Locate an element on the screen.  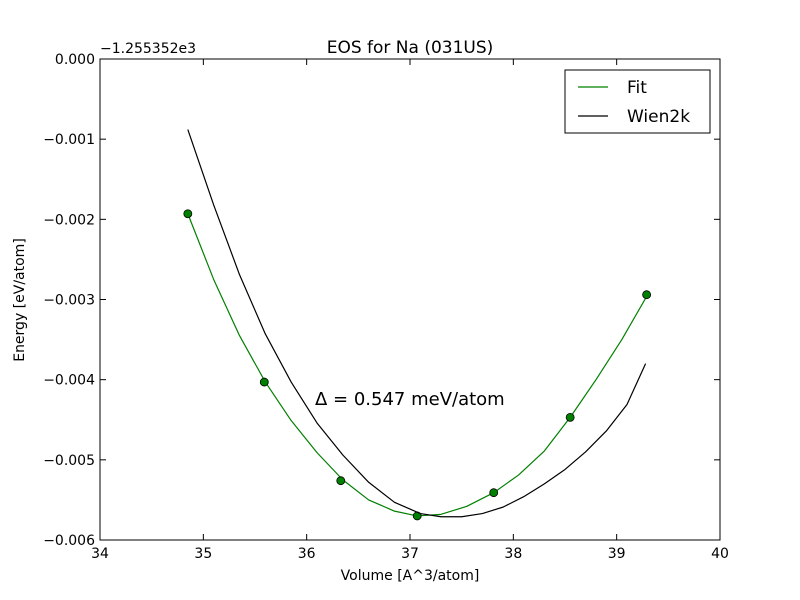
x-tick-label: 39 is located at coordinates (617, 554).